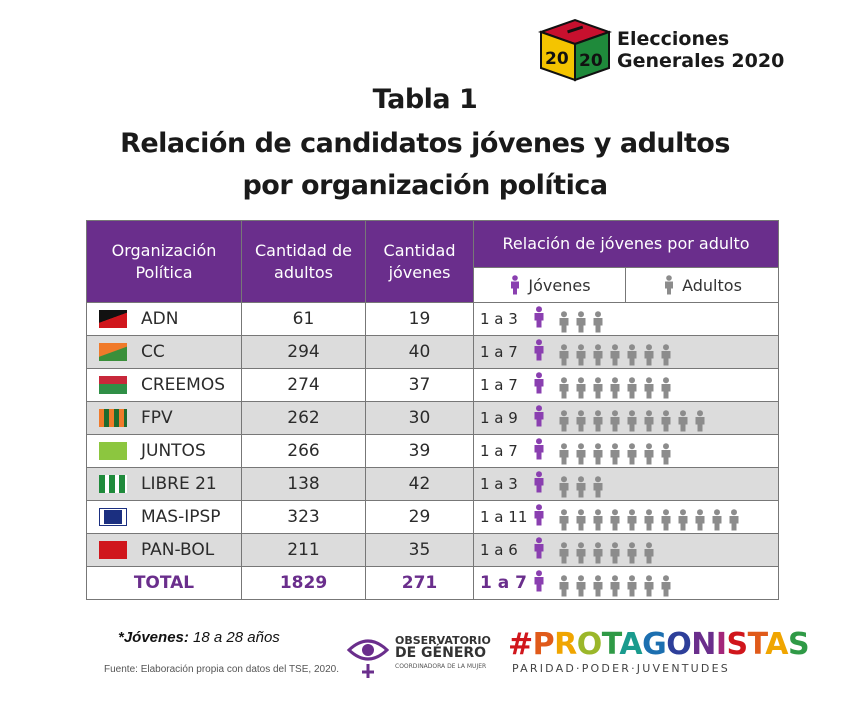 The height and width of the screenshot is (728, 850). I want to click on header-jovenes: Cantidad jóvenes, so click(419, 261).